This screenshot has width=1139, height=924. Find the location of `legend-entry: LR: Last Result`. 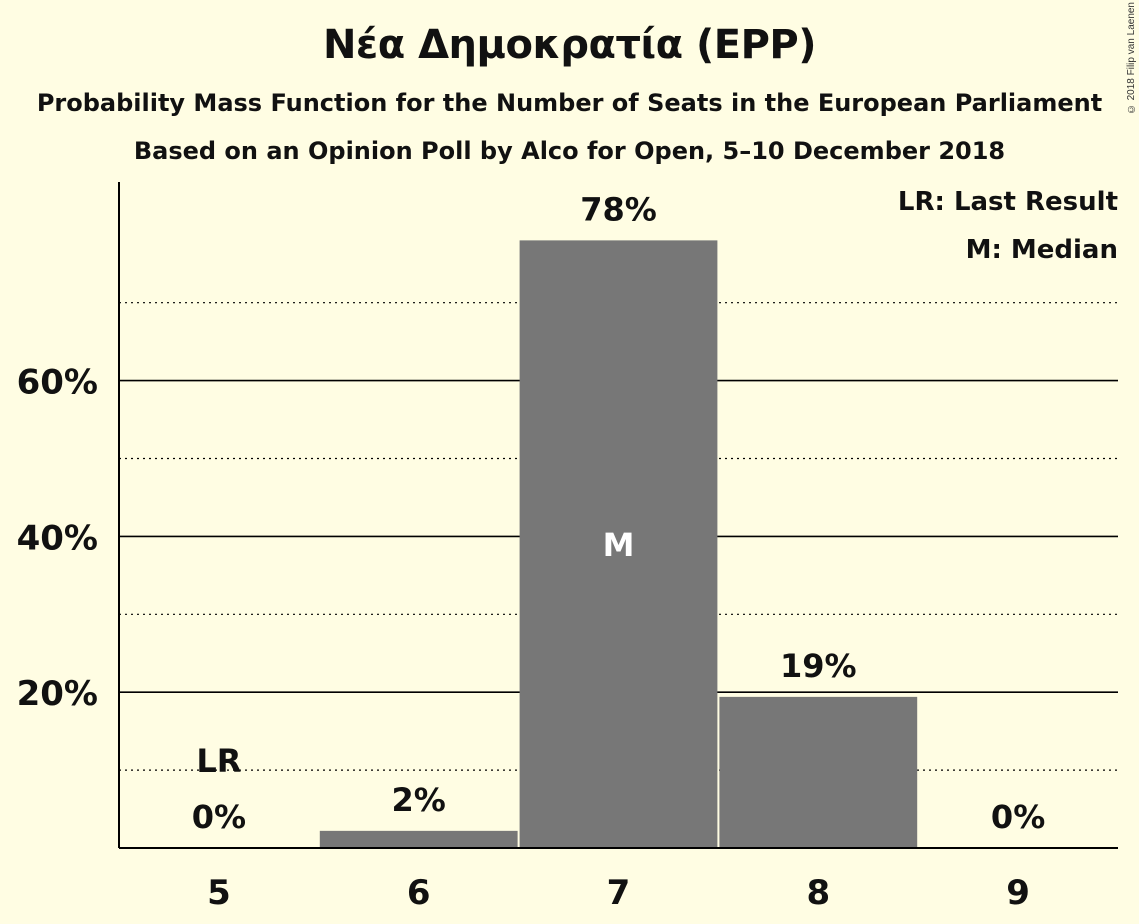

legend-entry: LR: Last Result is located at coordinates (1008, 202).